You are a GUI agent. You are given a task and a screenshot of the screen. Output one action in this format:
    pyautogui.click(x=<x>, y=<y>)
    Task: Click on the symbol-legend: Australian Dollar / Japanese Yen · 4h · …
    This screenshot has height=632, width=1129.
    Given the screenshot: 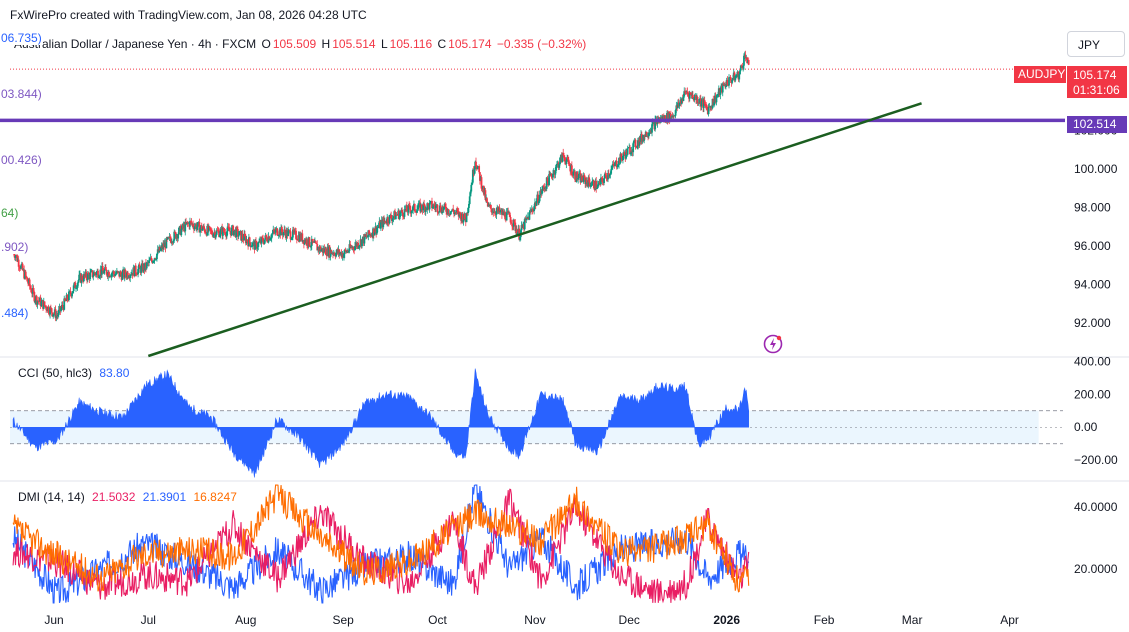 What is the action you would take?
    pyautogui.click(x=301, y=44)
    